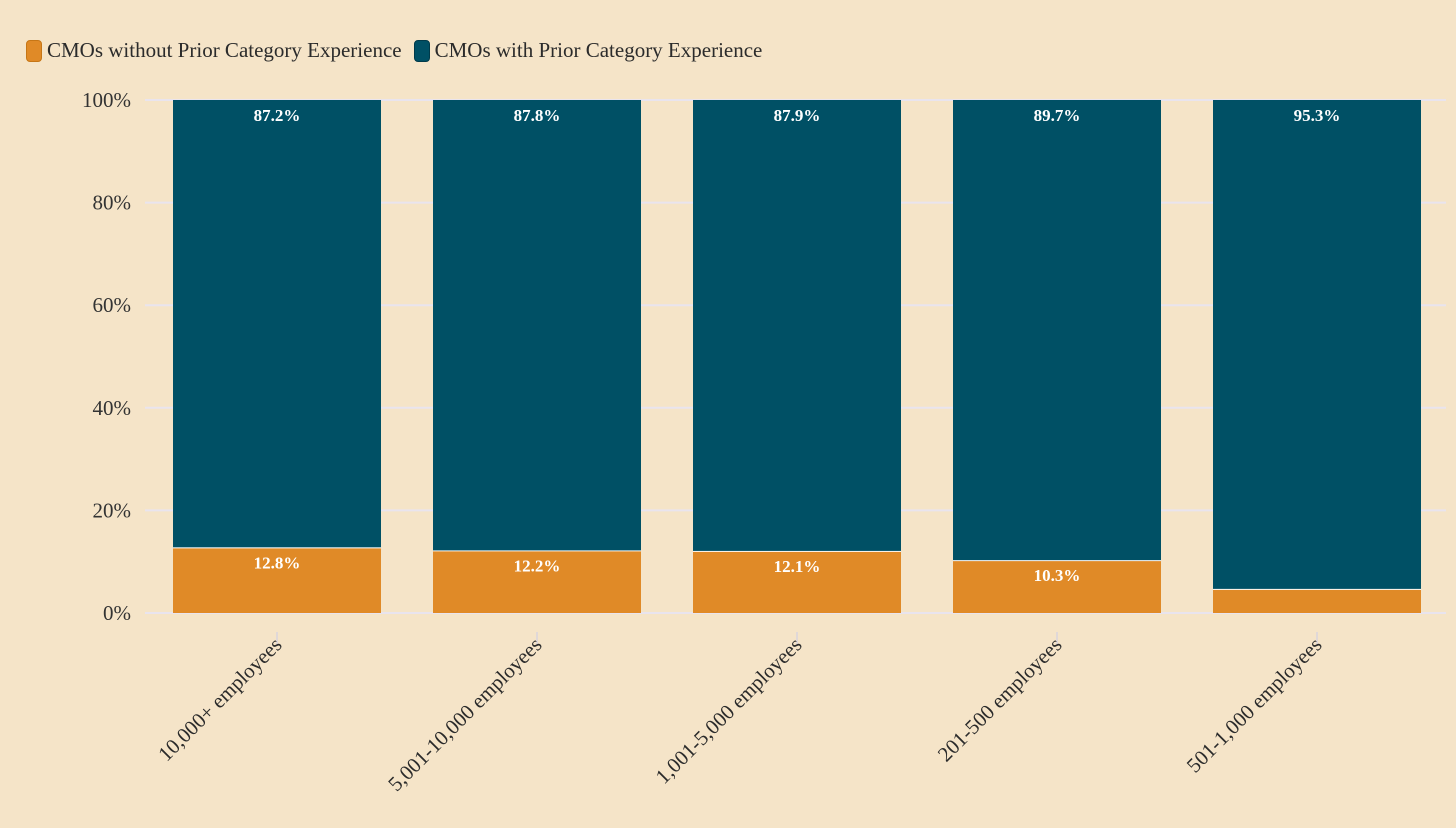 This screenshot has height=828, width=1456. Describe the element at coordinates (224, 50) in the screenshot. I see `legend-label-without-experience: CMOs without Prior Category Experience` at that location.